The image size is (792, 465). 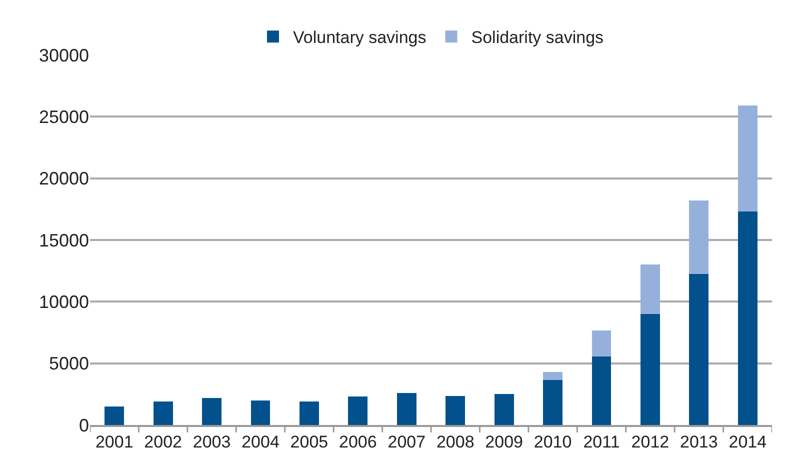 What do you see at coordinates (68, 364) in the screenshot?
I see `y-tick-label: 5000` at bounding box center [68, 364].